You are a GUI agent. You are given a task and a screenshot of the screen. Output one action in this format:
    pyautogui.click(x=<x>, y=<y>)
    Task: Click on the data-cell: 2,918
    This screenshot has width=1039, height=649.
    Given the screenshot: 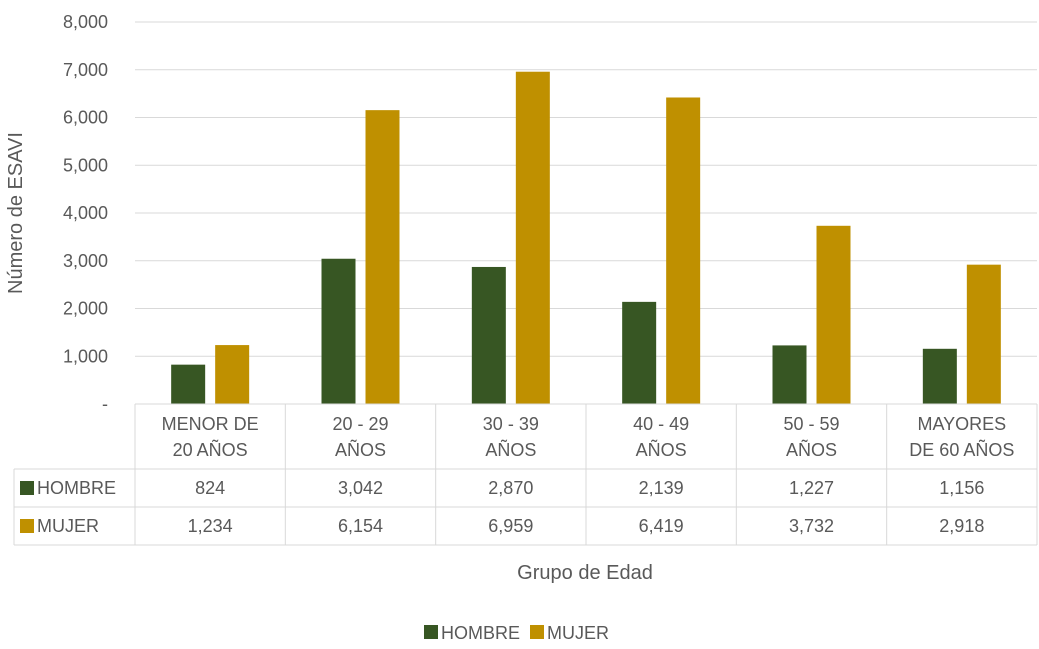 What is the action you would take?
    pyautogui.click(x=961, y=526)
    